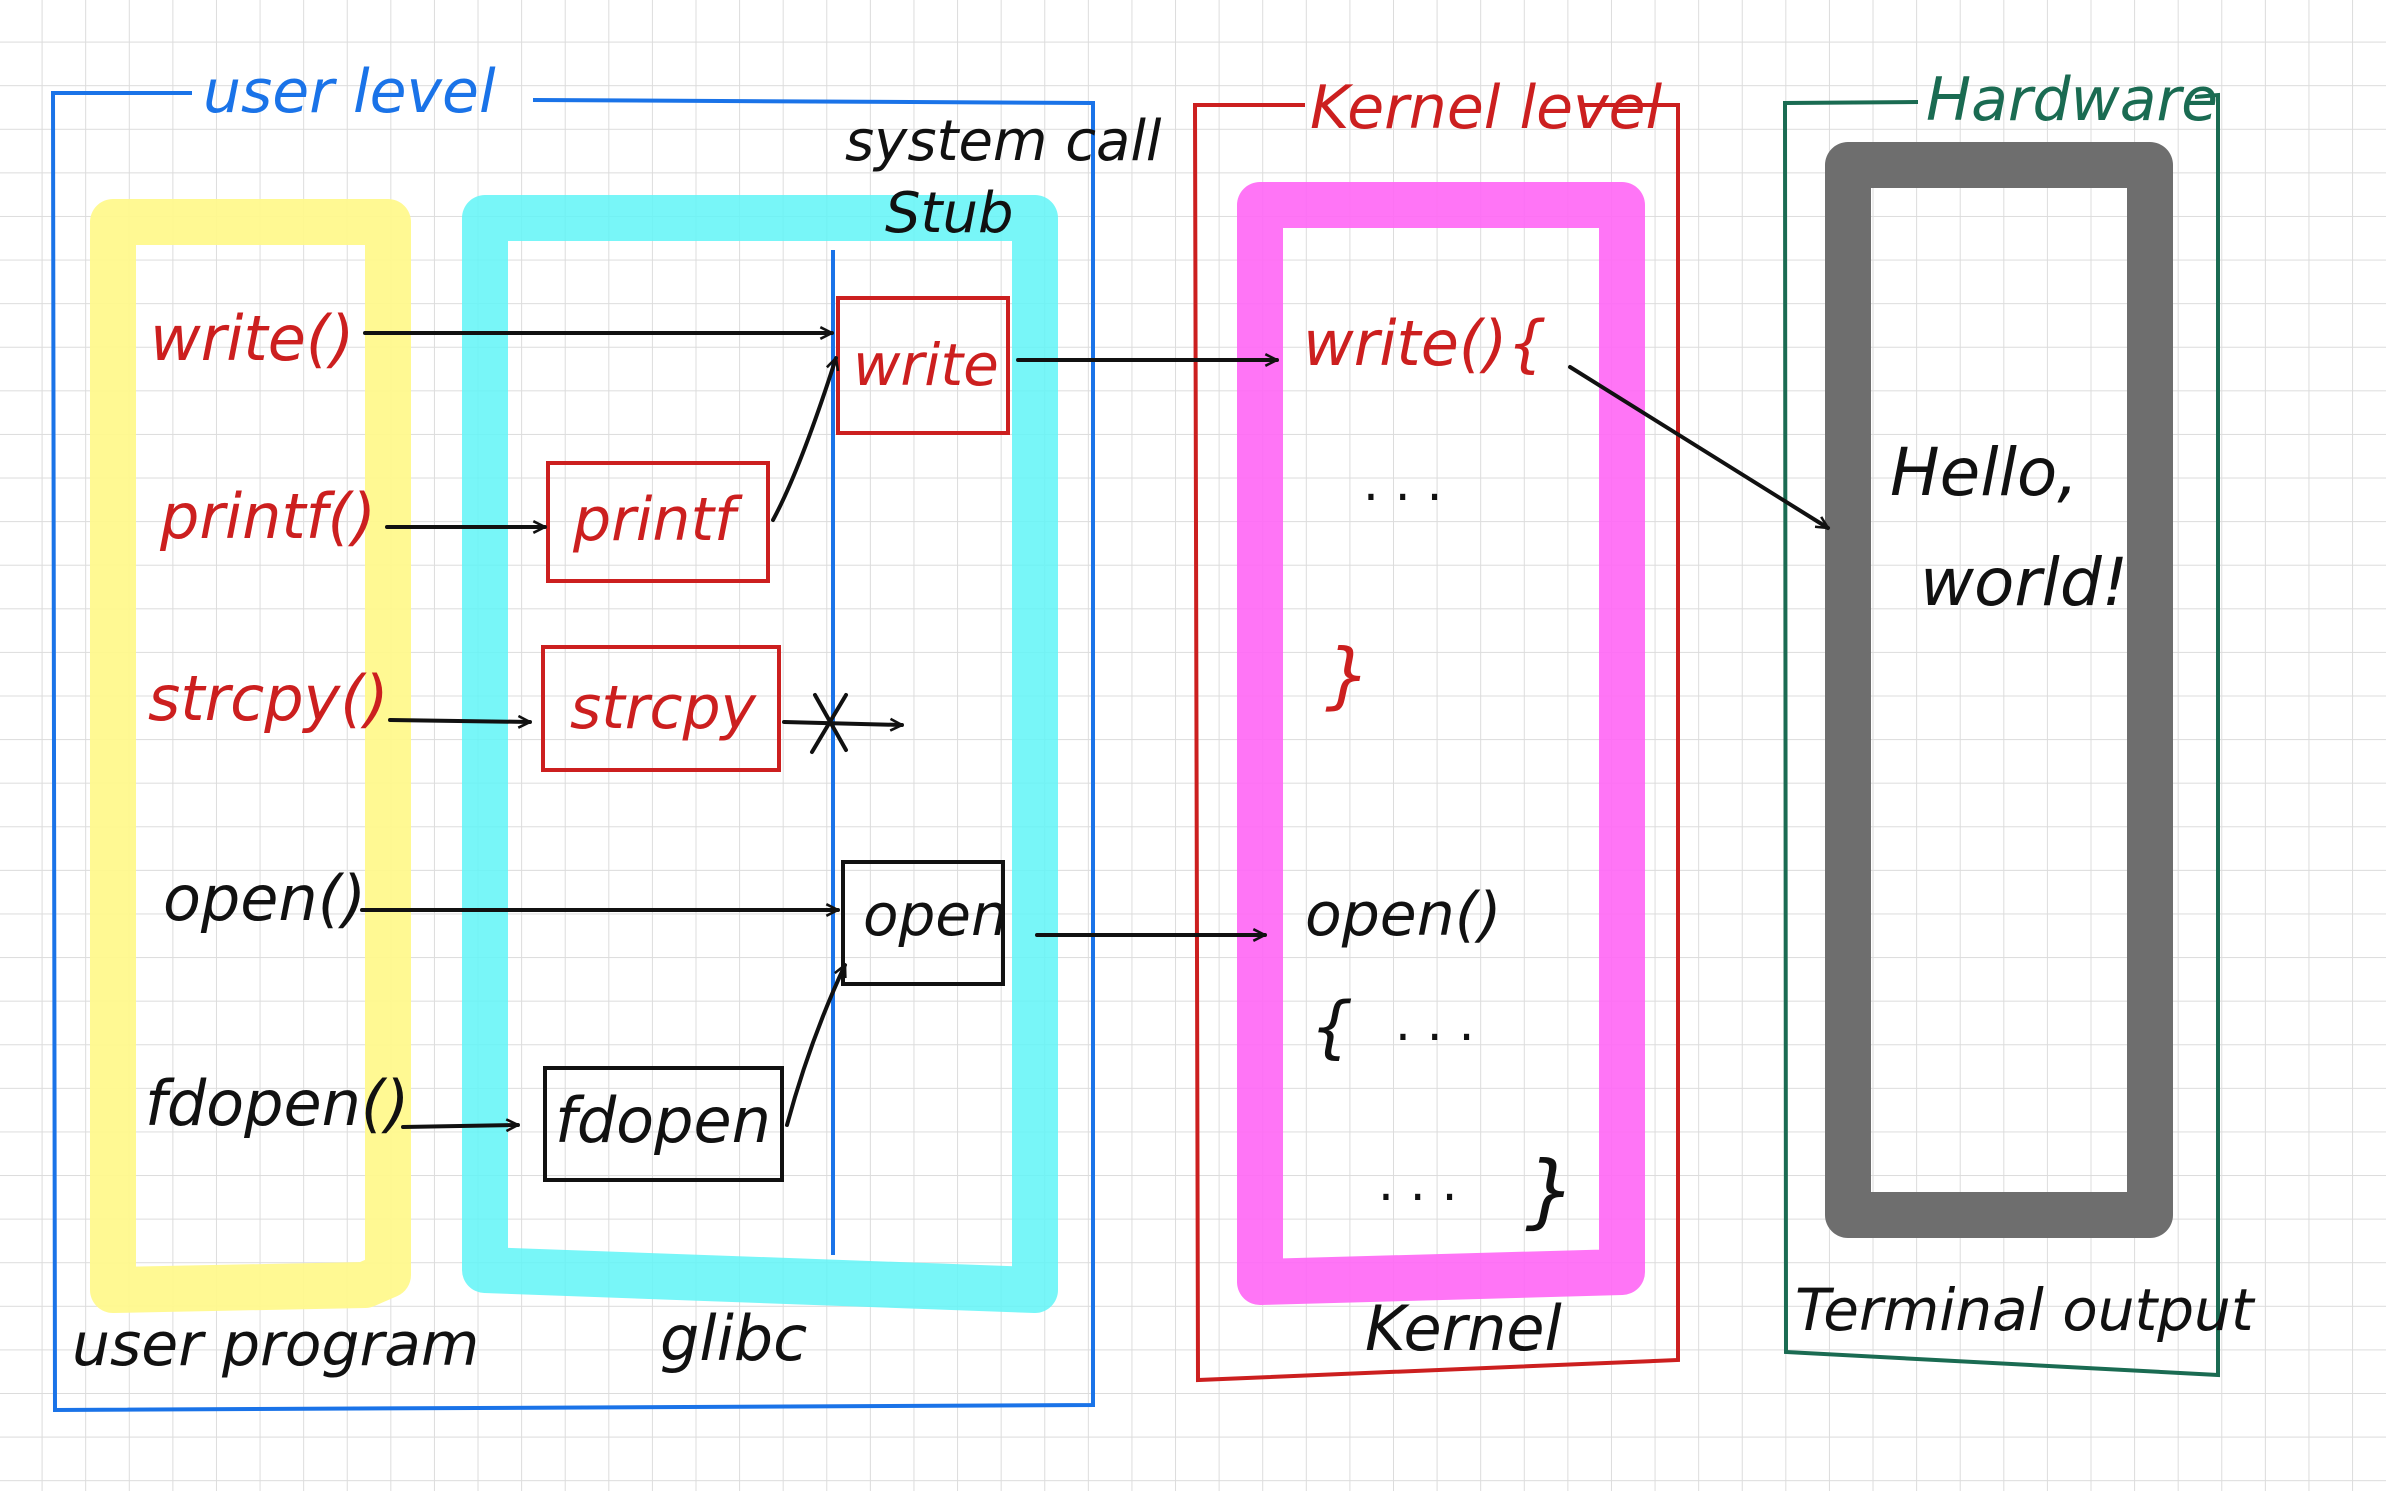 This screenshot has width=2386, height=1491. I want to click on user-level-title: user level, so click(349, 92).